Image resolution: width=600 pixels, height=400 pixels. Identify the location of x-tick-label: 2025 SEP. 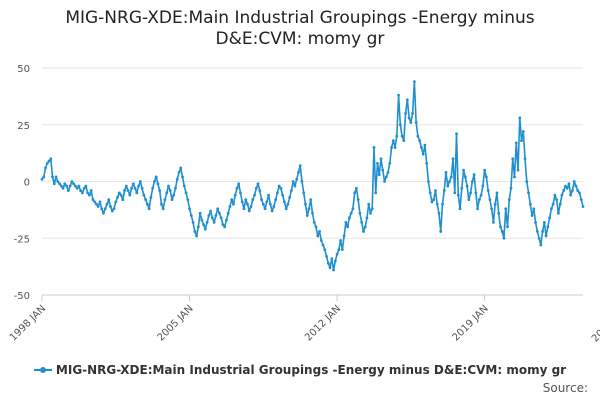
(595, 323).